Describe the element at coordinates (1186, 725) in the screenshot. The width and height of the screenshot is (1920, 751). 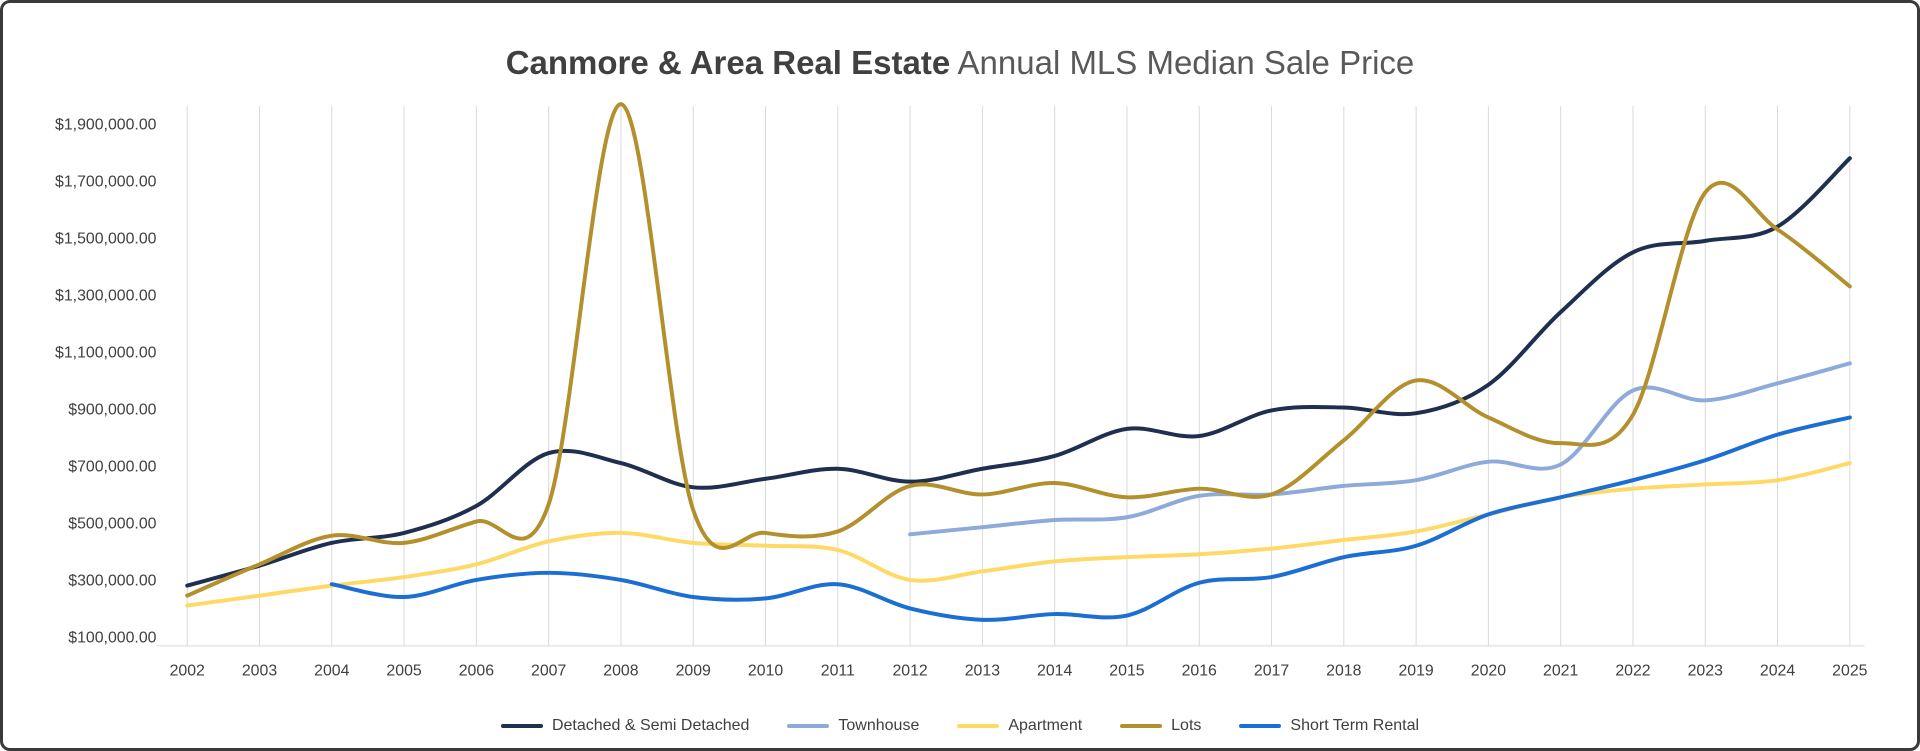
I see `legend-label-lots: Lots` at that location.